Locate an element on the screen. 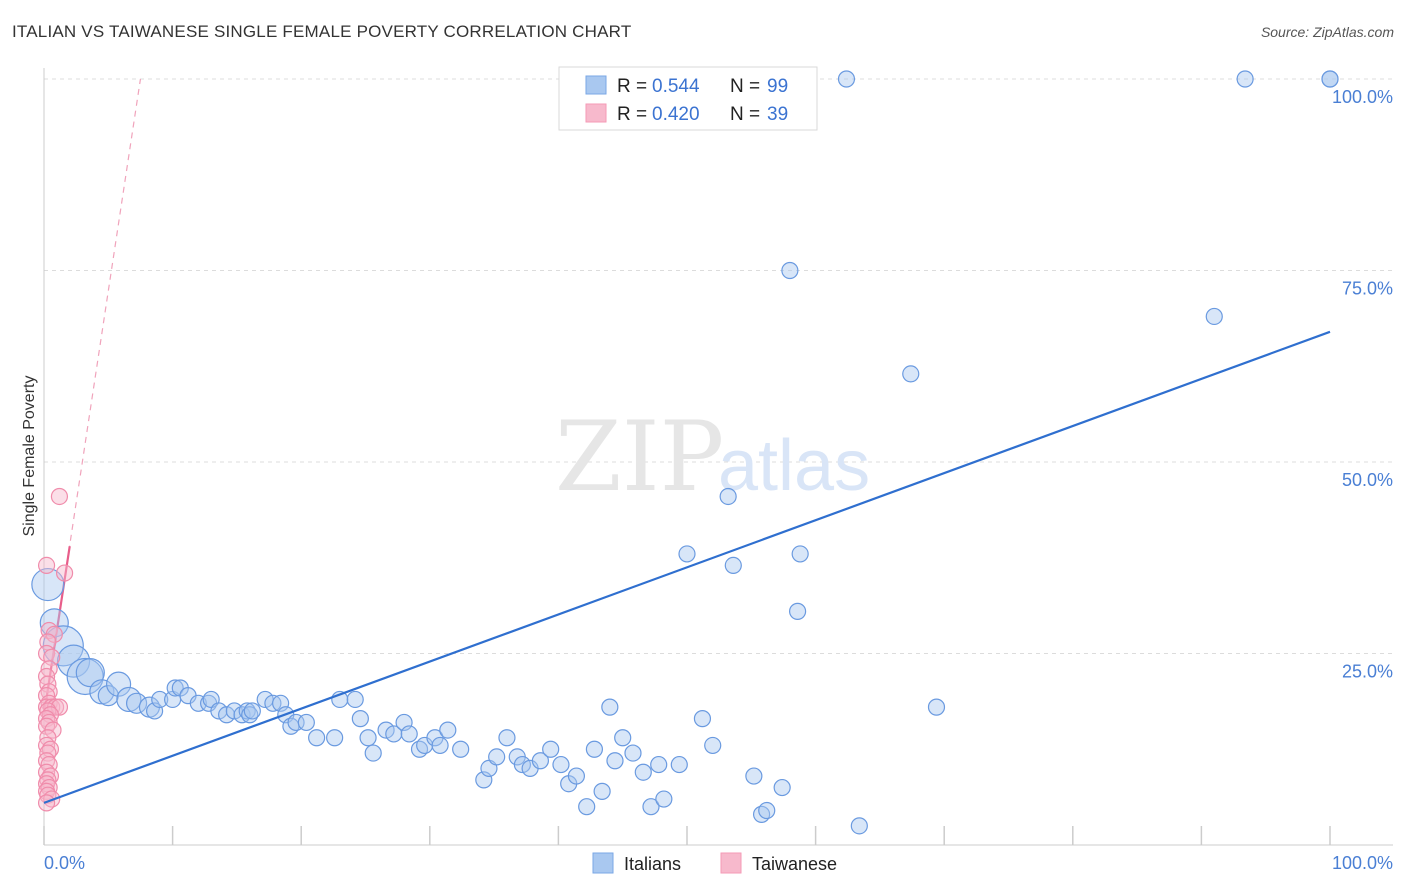 Image resolution: width=1406 pixels, height=892 pixels. legend-italians-r-value: 0.544 is located at coordinates (676, 86).